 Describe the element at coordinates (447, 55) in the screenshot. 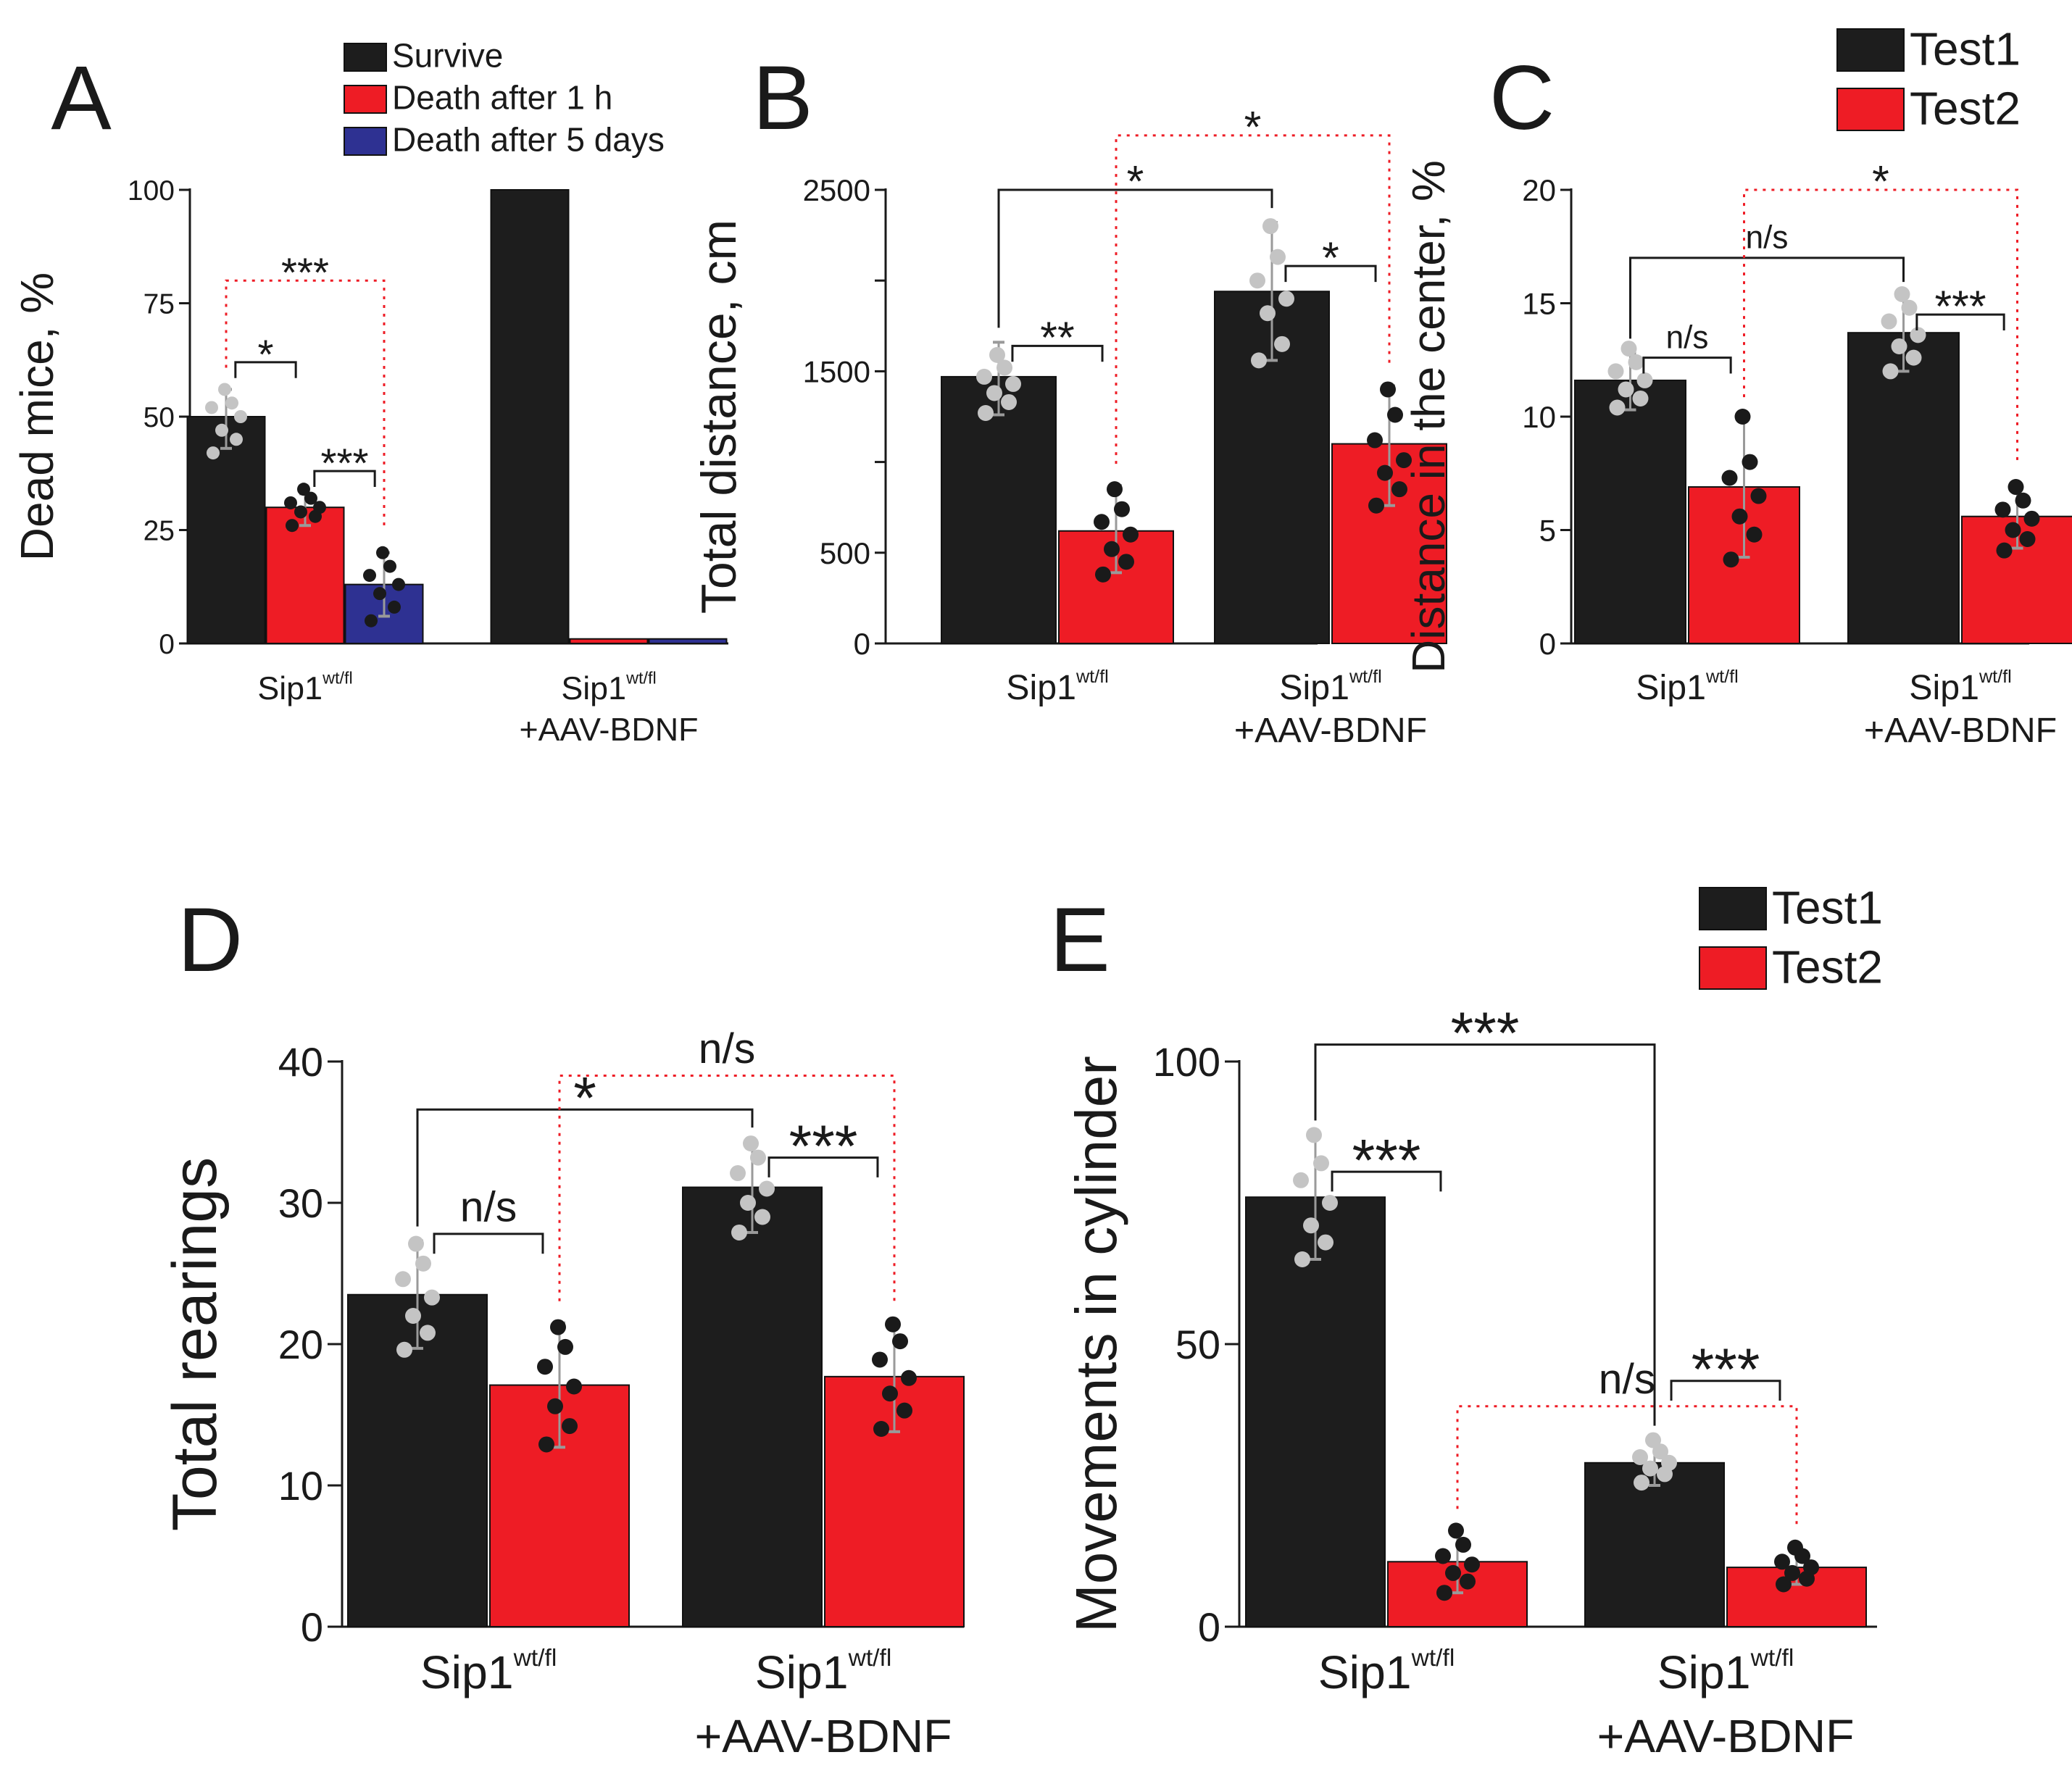

I see `legend-label: Survive` at that location.